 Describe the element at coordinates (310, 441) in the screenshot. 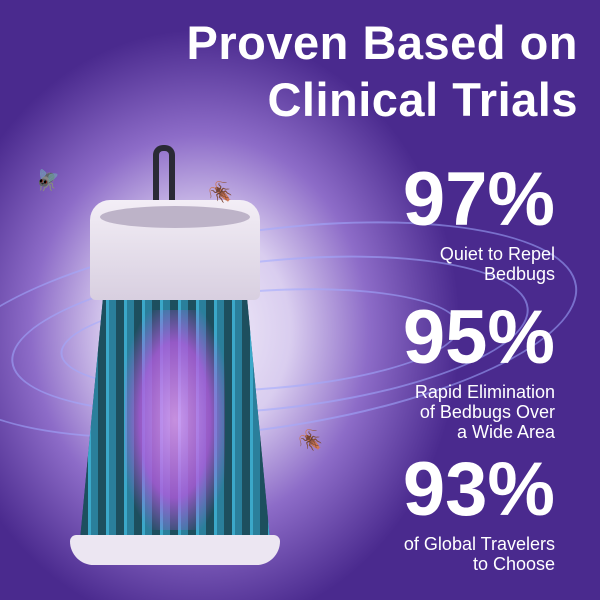

I see `cockroach-icon: 🪳` at that location.